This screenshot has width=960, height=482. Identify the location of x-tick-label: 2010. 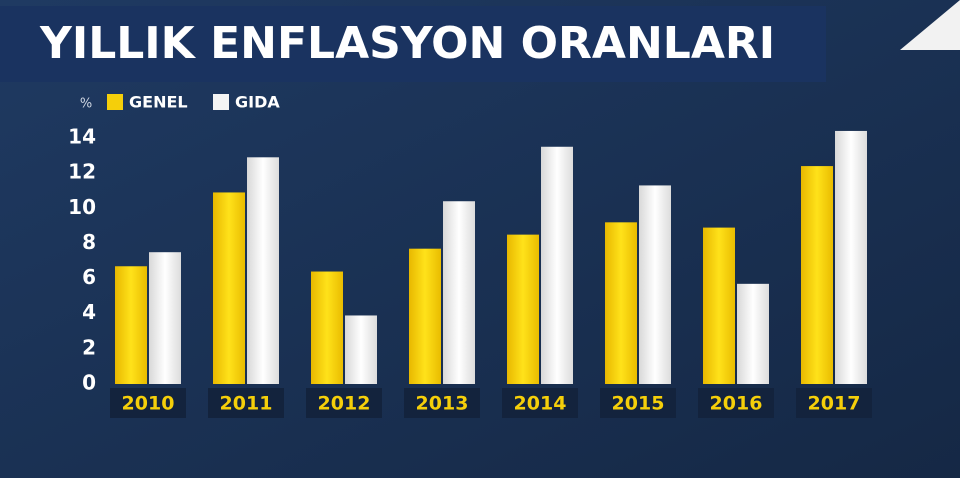
(148, 404).